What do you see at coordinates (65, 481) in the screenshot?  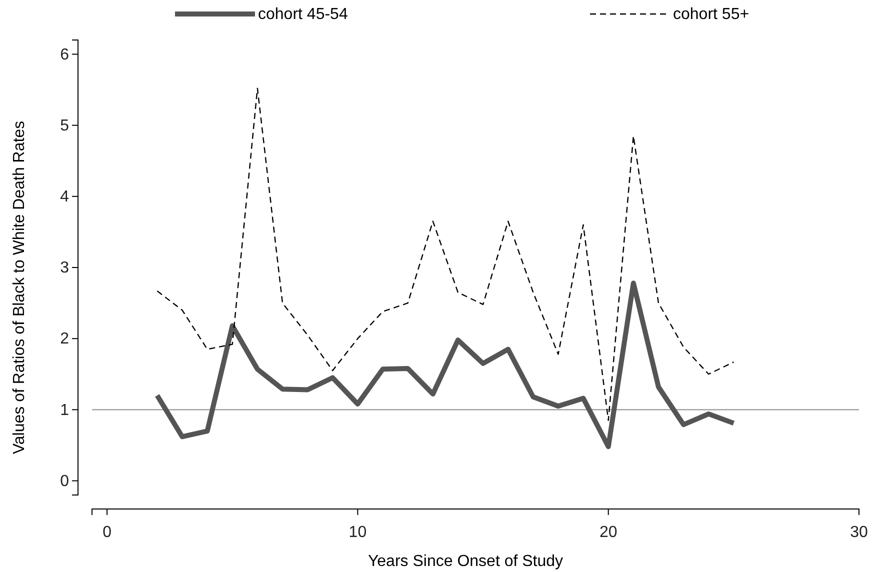 I see `y-tick-label: 0` at bounding box center [65, 481].